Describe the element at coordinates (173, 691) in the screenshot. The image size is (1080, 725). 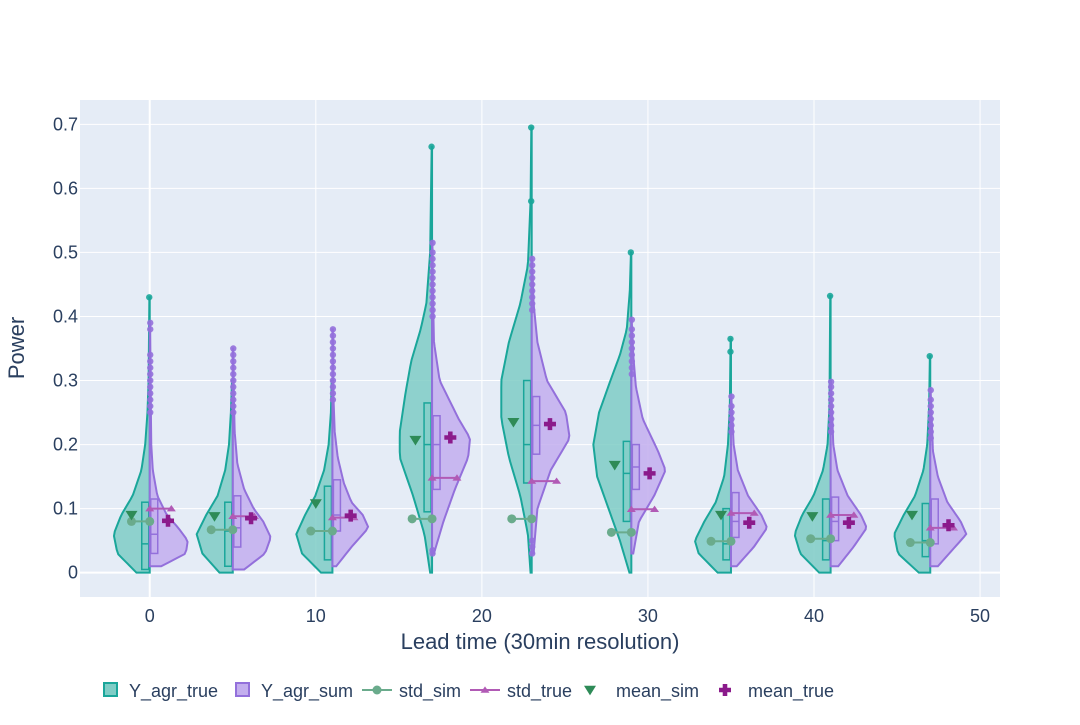
I see `legend-label: Y_agr_true` at that location.